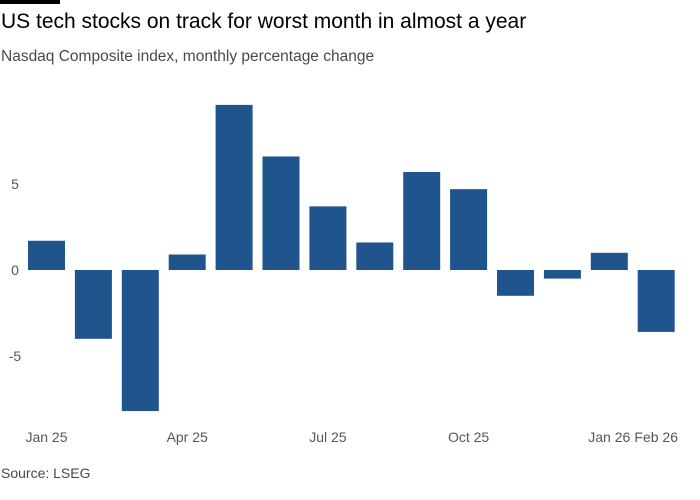 The image size is (700, 500). Describe the element at coordinates (609, 437) in the screenshot. I see `x-tick-label: Jan 26` at that location.